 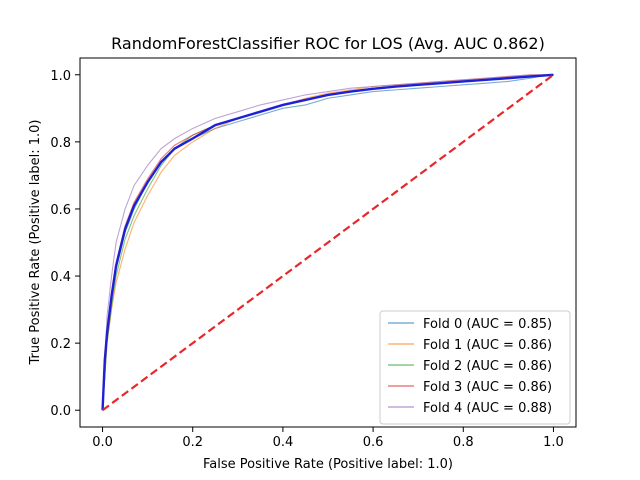 I want to click on legend-entry: Fold 3 (AUC = 0.86), so click(x=487, y=387).